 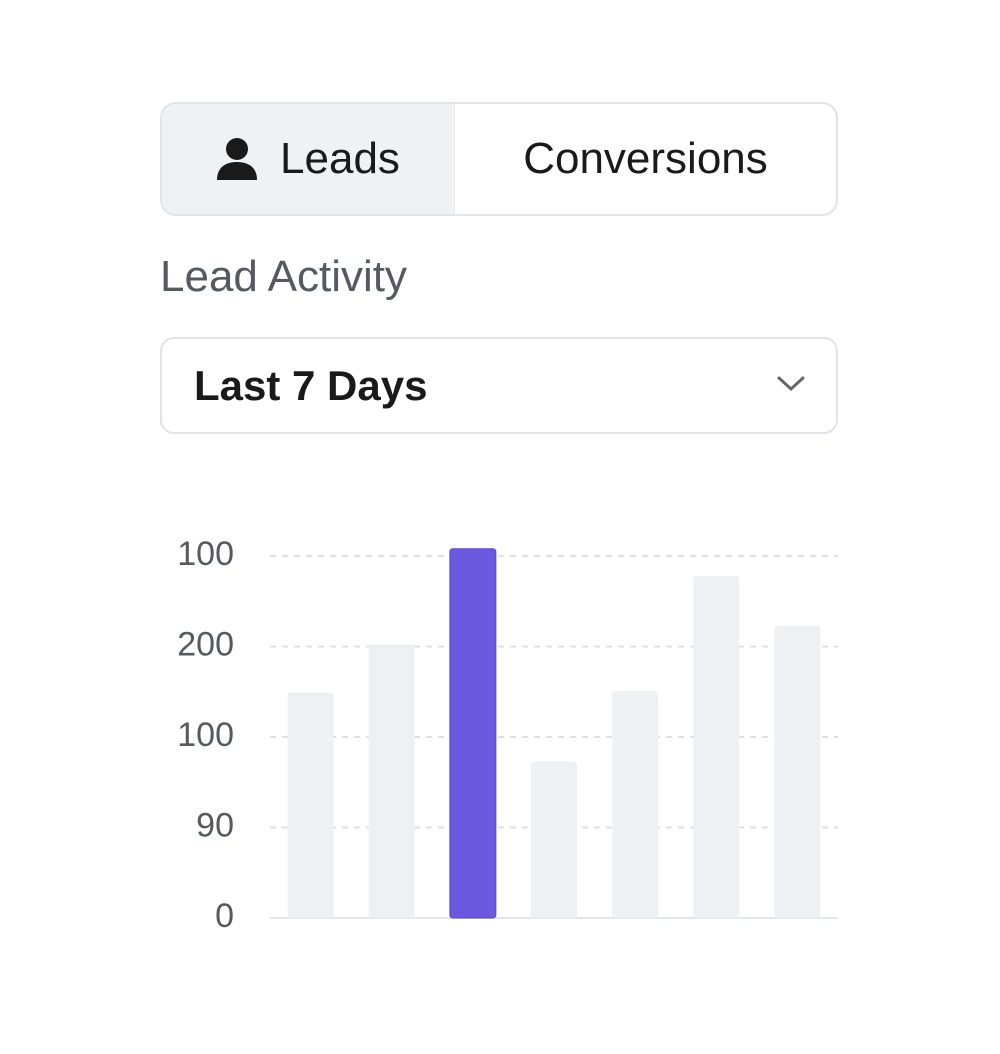 What do you see at coordinates (205, 644) in the screenshot?
I see `y-tick-label: 200` at bounding box center [205, 644].